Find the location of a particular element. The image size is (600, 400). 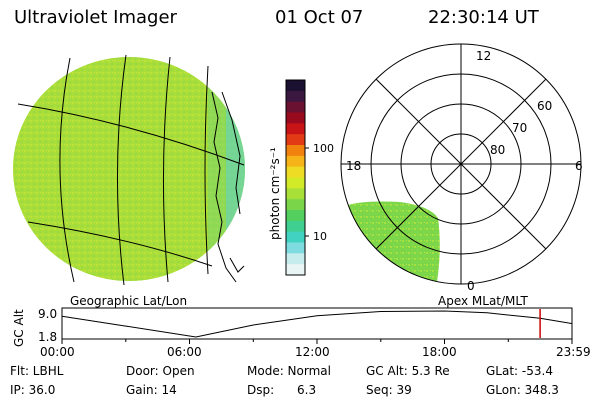

orbit-xtick-label: 23:59 is located at coordinates (573, 352).